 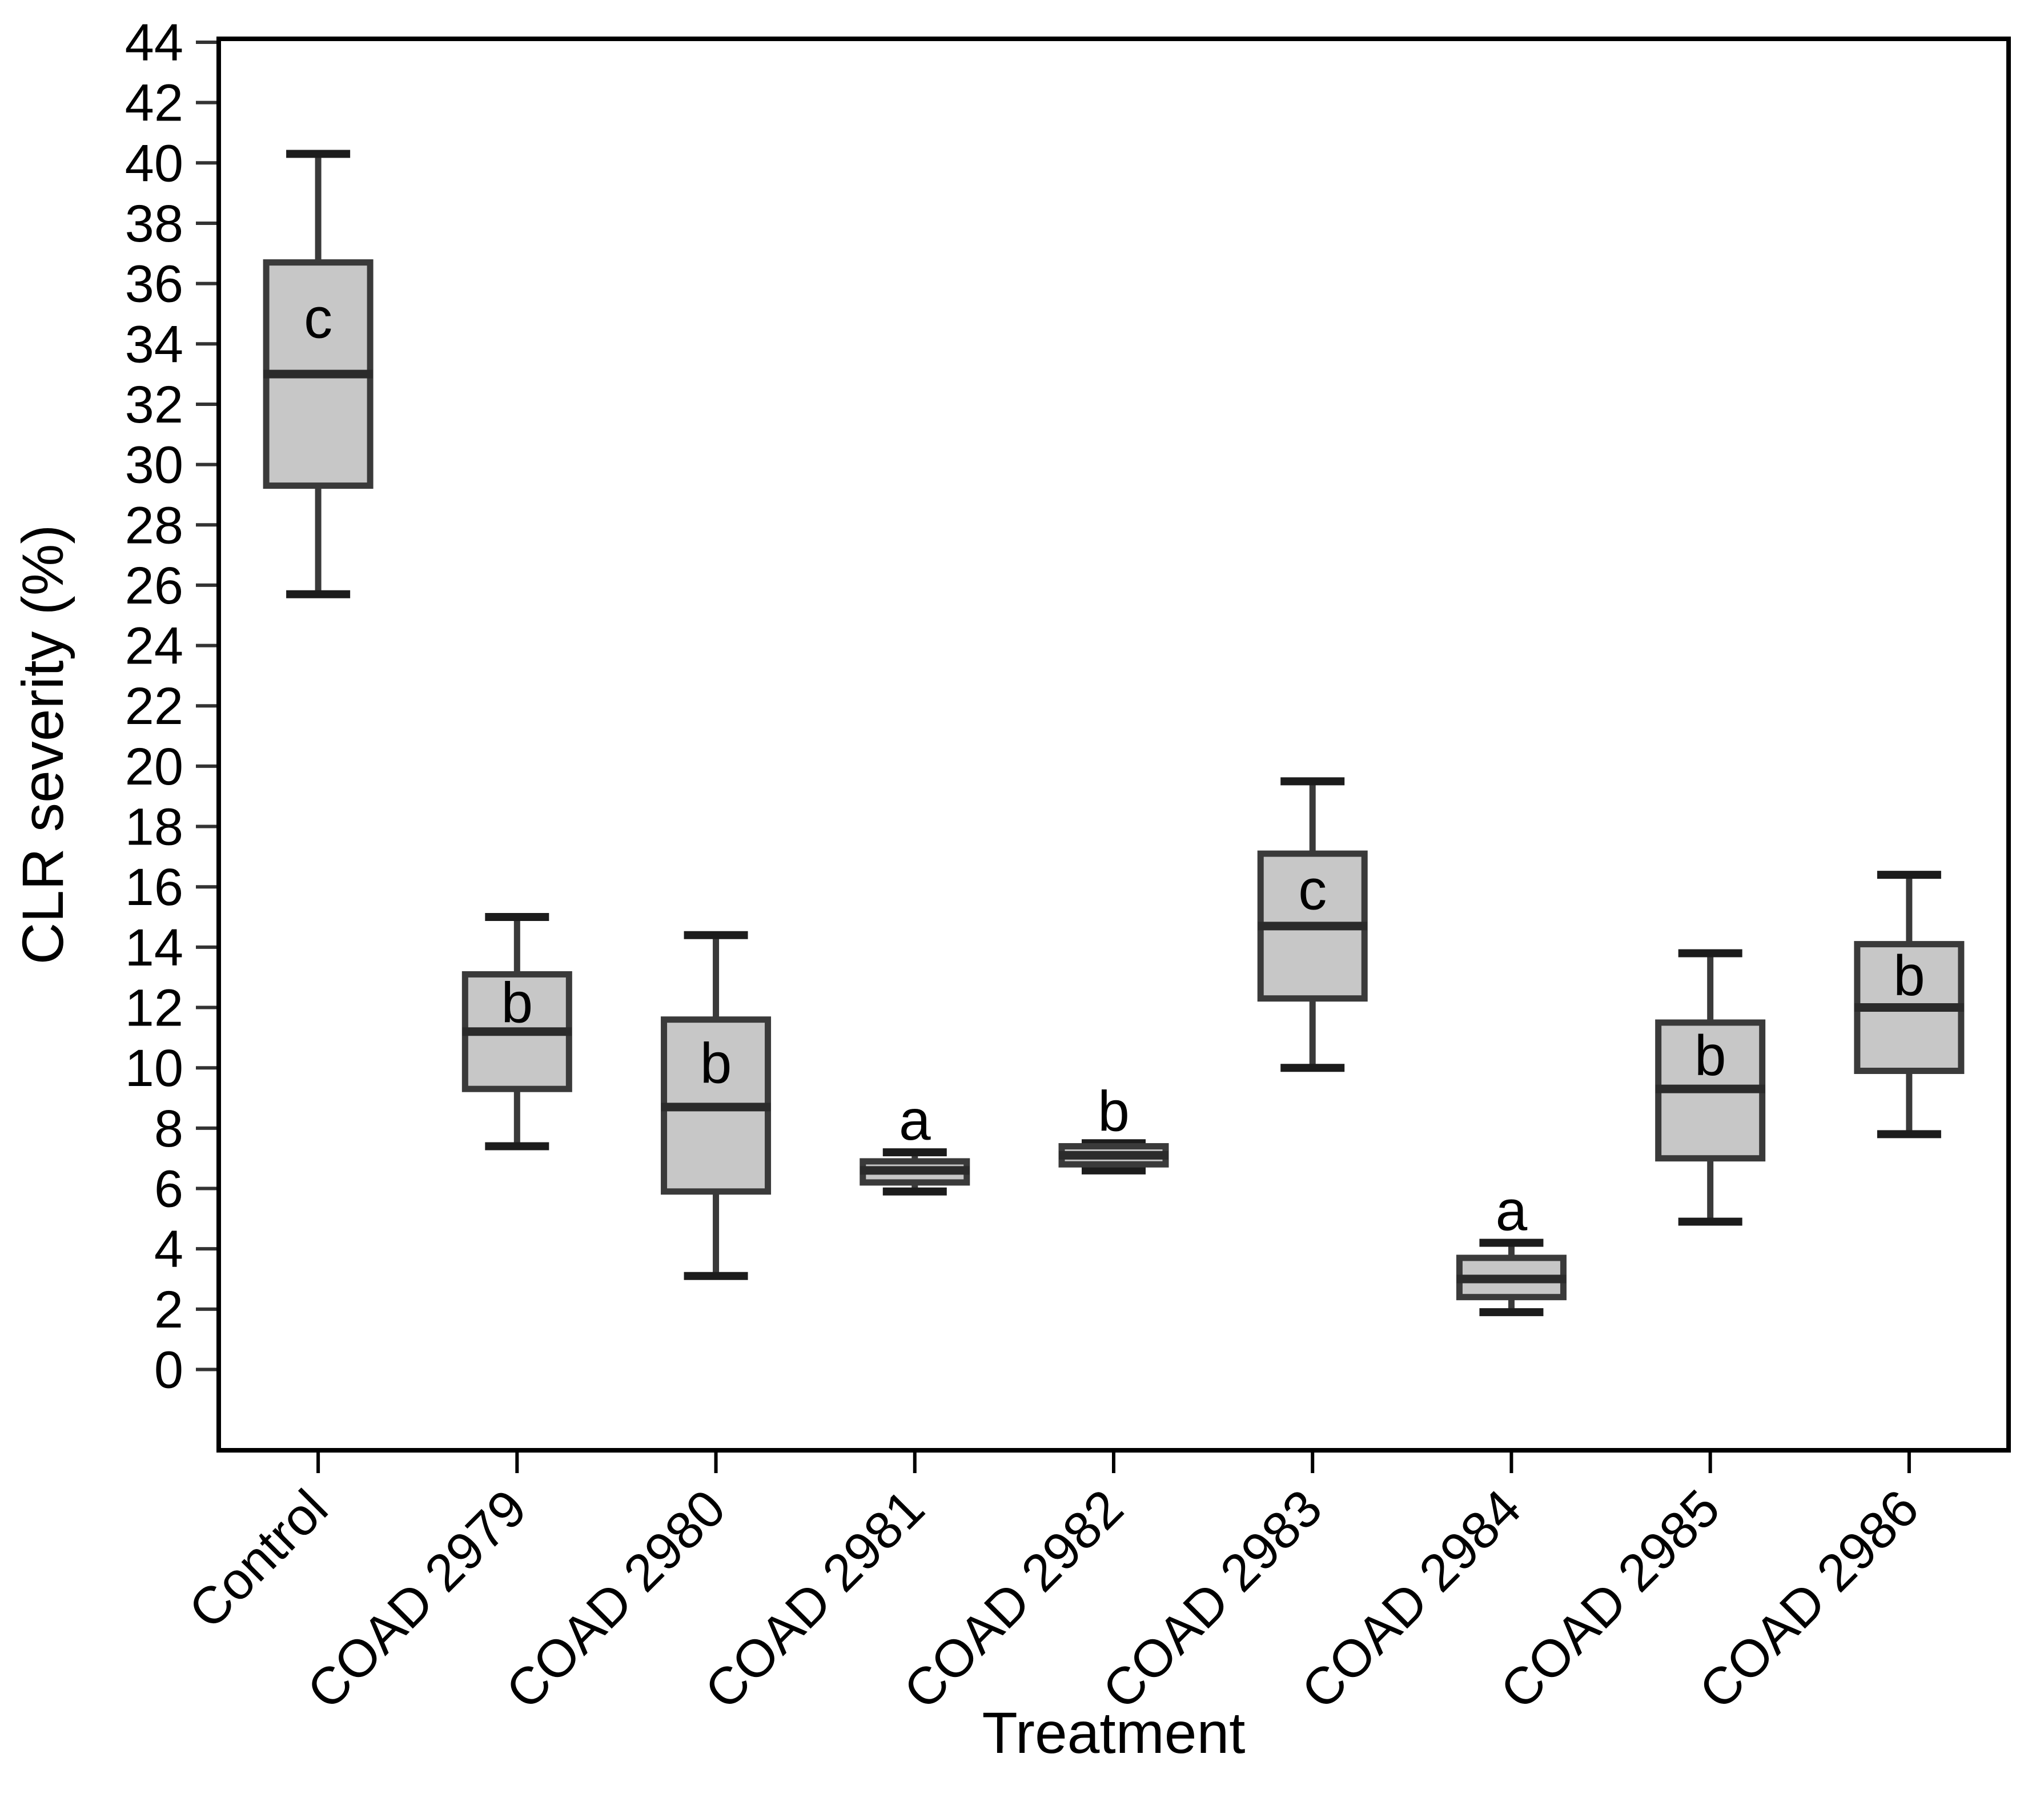 What do you see at coordinates (1312, 890) in the screenshot?
I see `significance-letter-5: c` at bounding box center [1312, 890].